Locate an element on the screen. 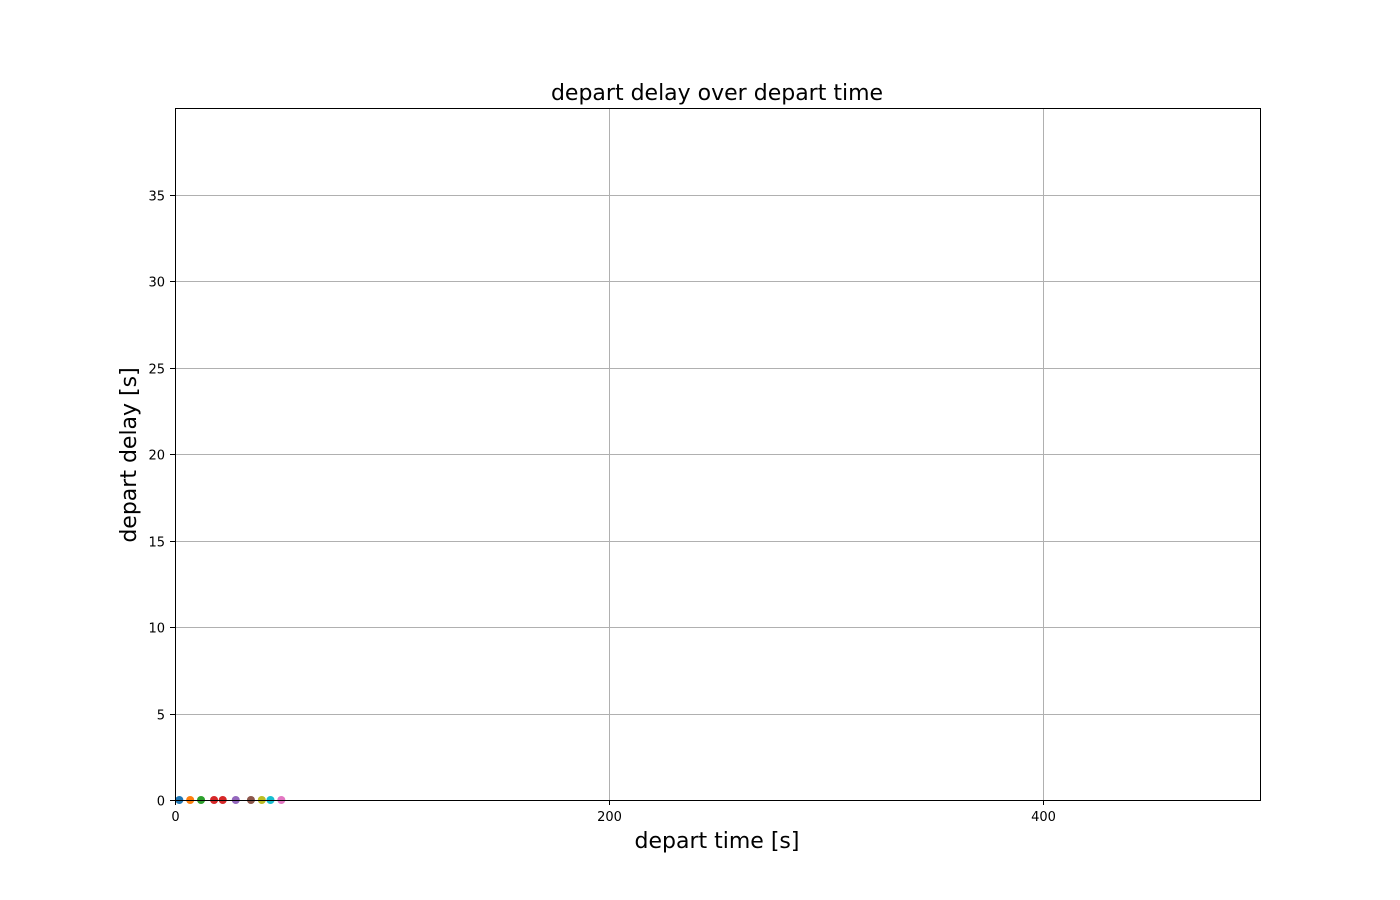 Image resolution: width=1400 pixels, height=900 pixels. y-tick-label: 10 is located at coordinates (156, 629).